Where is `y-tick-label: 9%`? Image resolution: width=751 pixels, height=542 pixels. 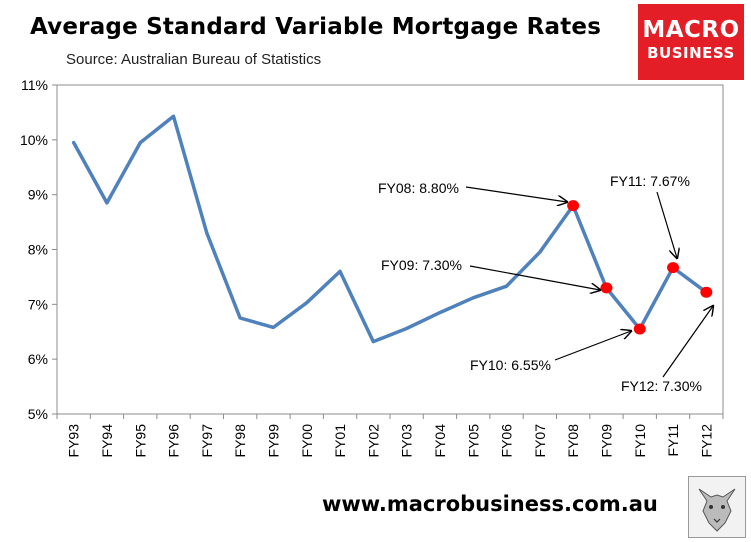
y-tick-label: 9% is located at coordinates (38, 195).